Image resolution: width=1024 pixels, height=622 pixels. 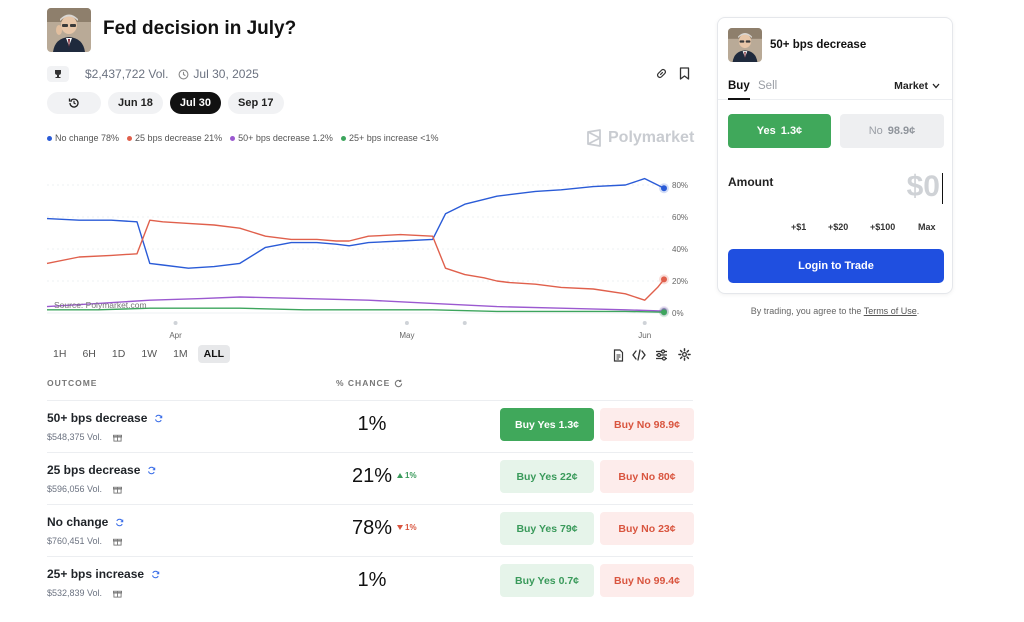 What do you see at coordinates (661, 73) in the screenshot?
I see `link-icon` at bounding box center [661, 73].